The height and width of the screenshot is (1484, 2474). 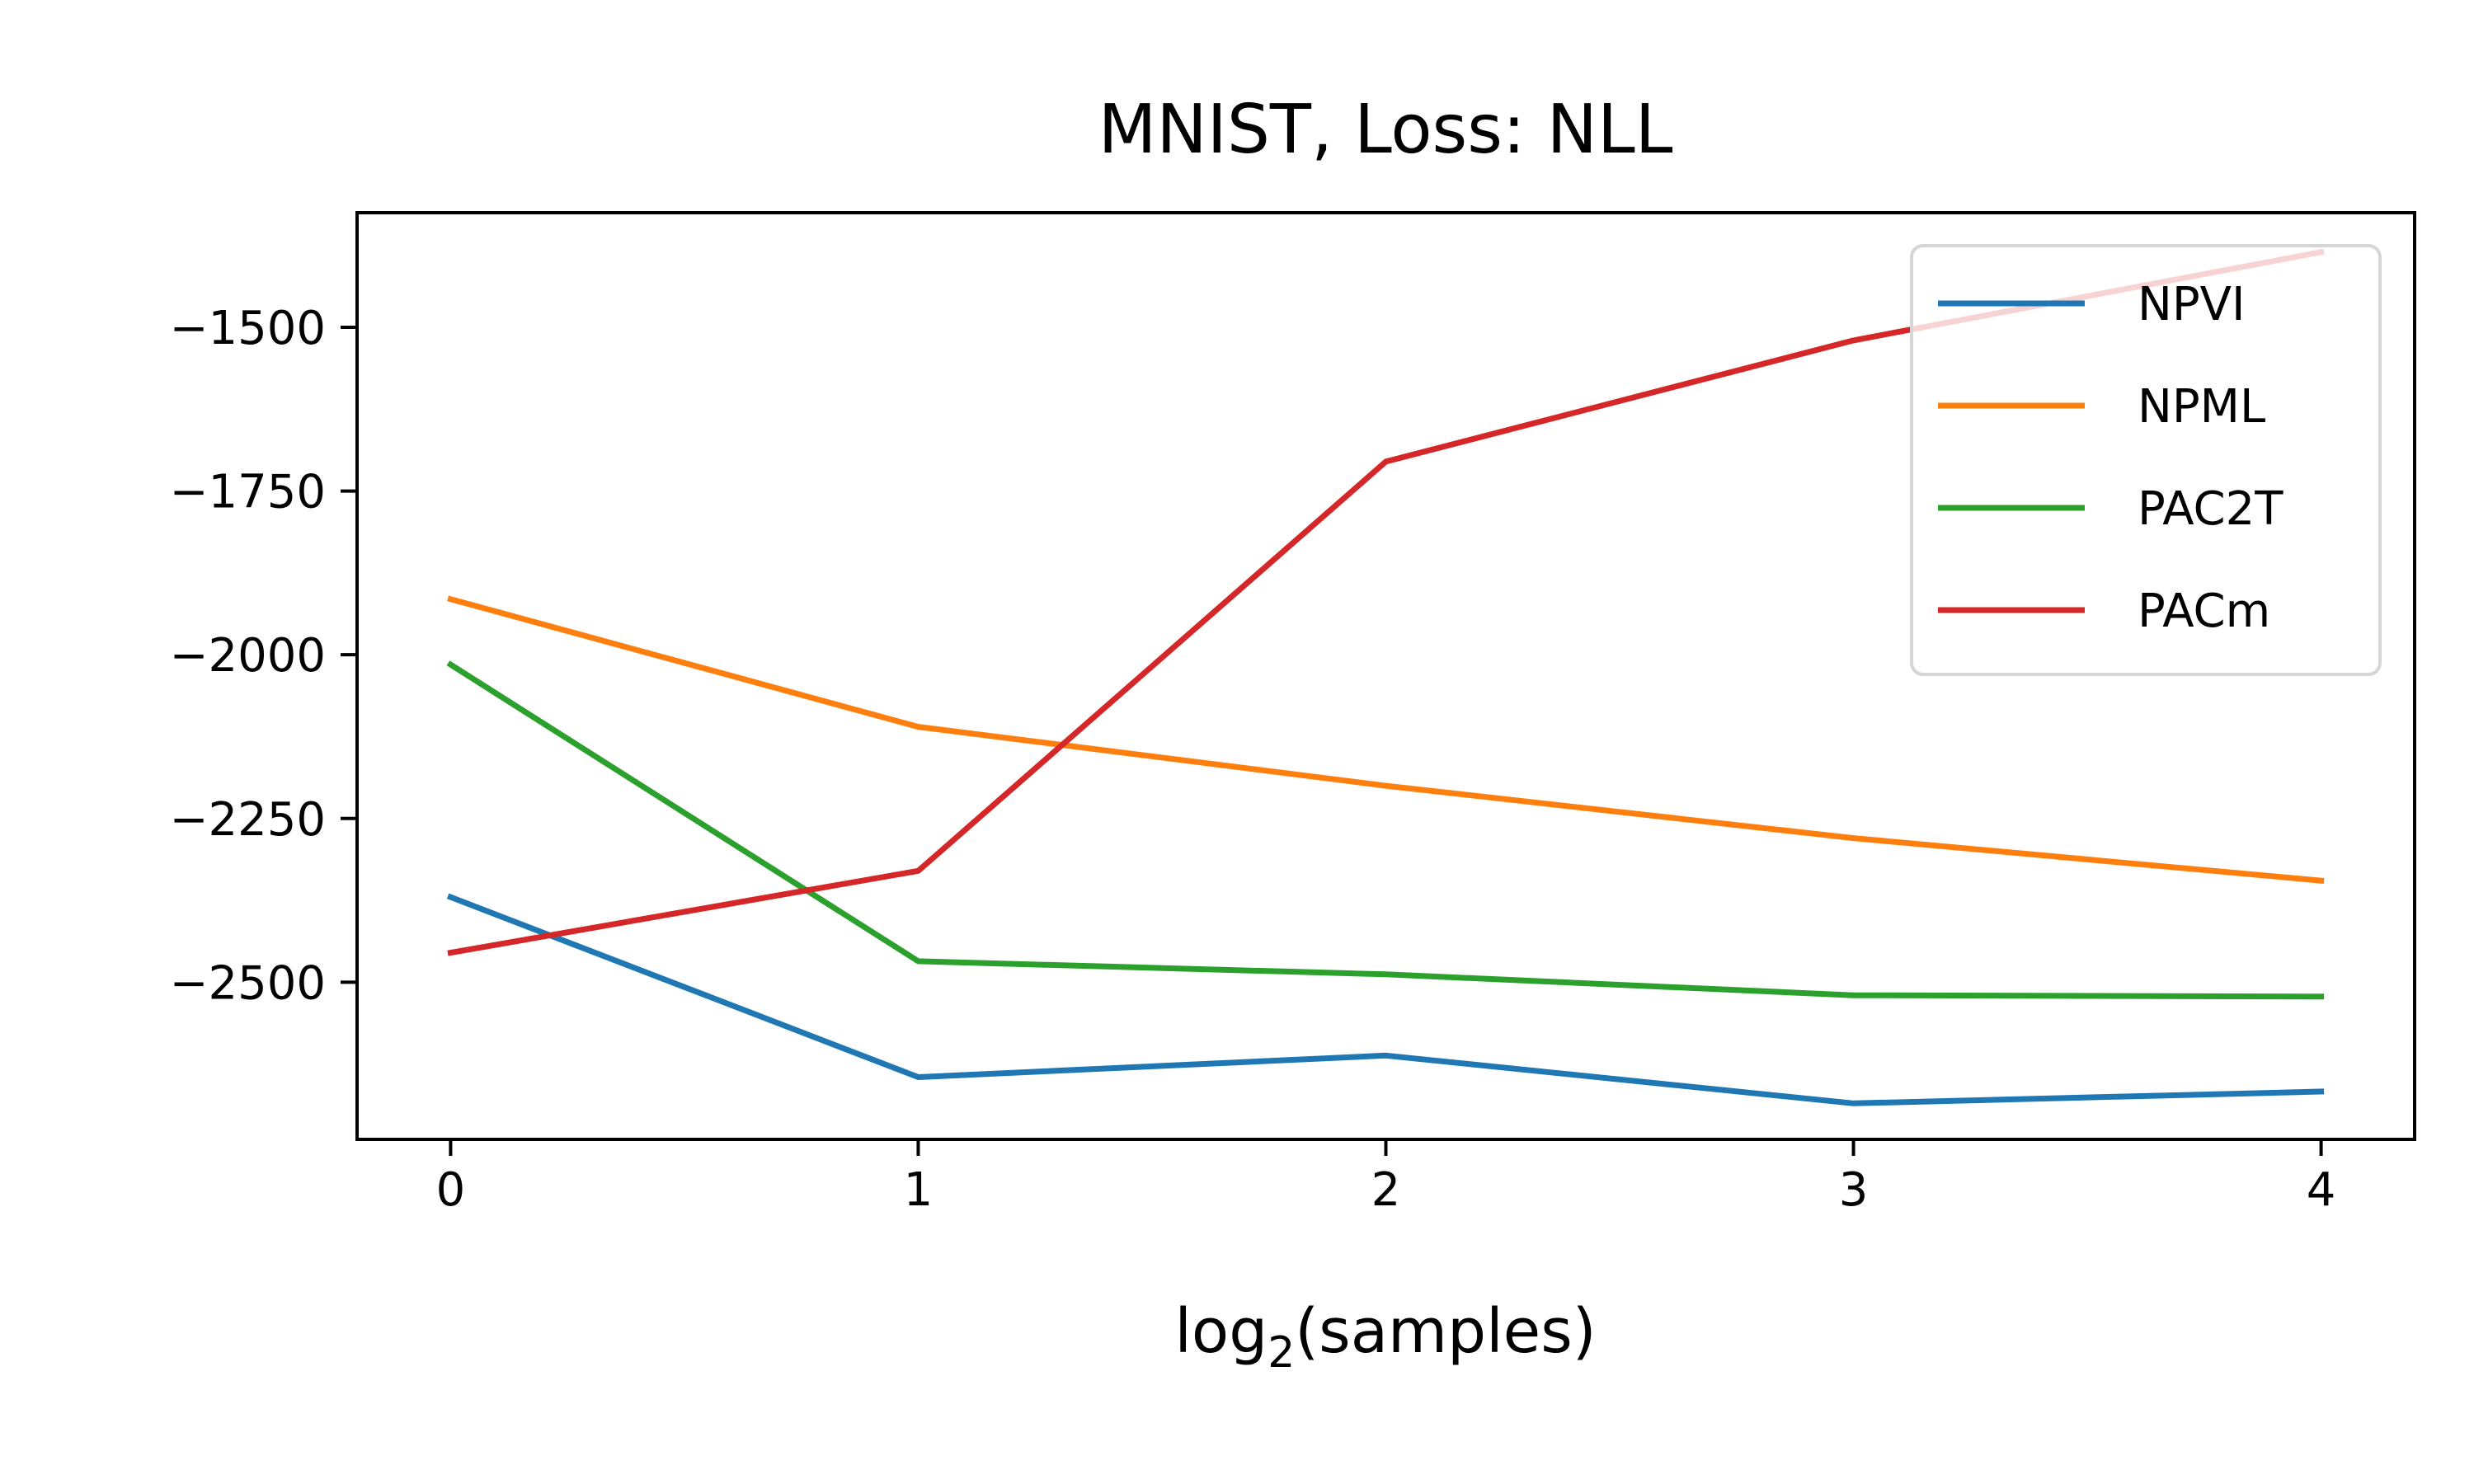 I want to click on x-tick-label: 1, so click(x=919, y=1190).